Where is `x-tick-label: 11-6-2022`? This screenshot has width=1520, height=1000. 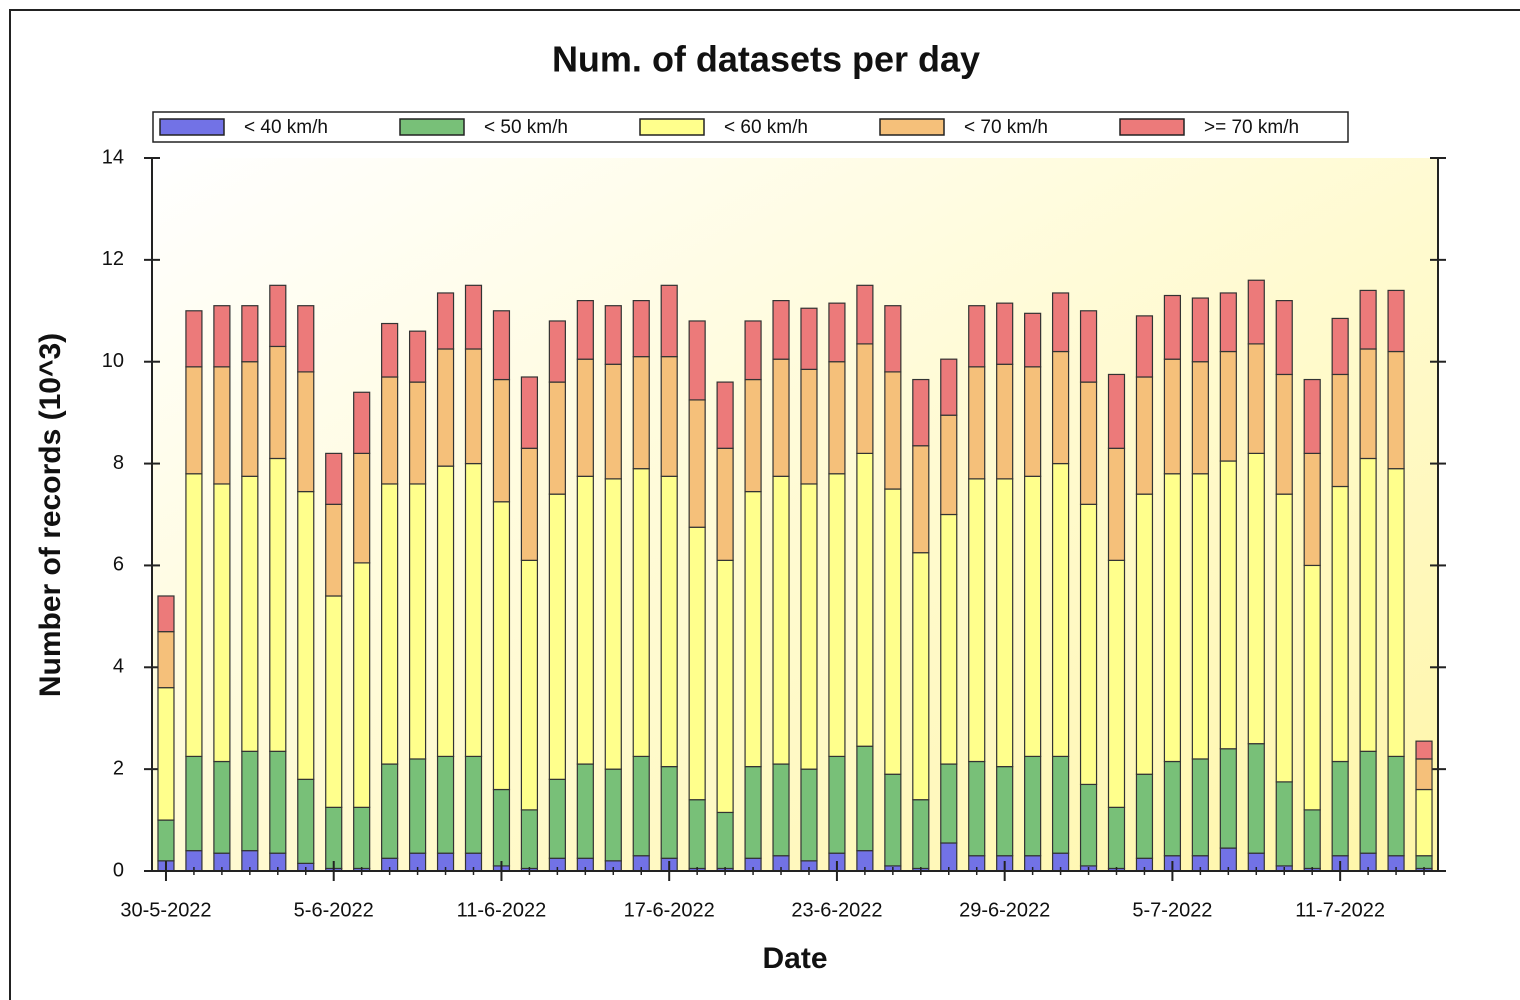 x-tick-label: 11-6-2022 is located at coordinates (502, 910).